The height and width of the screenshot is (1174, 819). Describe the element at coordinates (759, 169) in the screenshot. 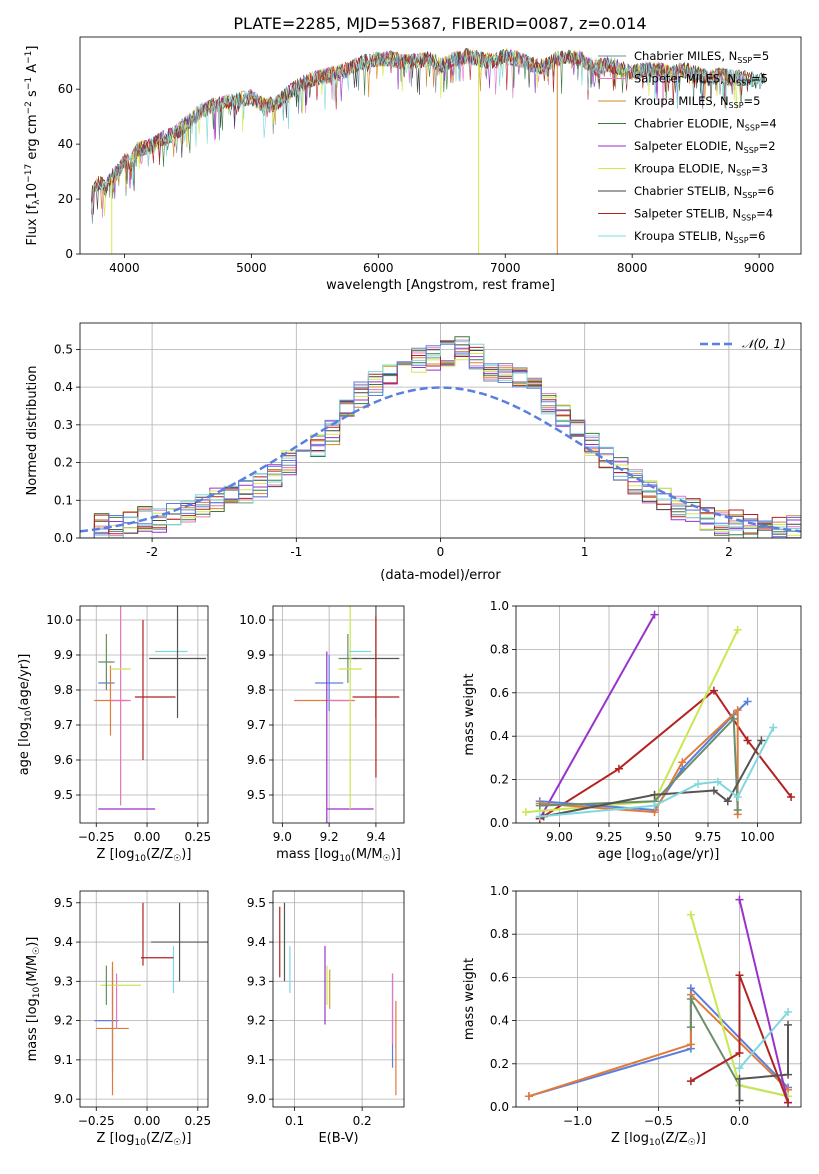

I see `legend-value: =3` at that location.